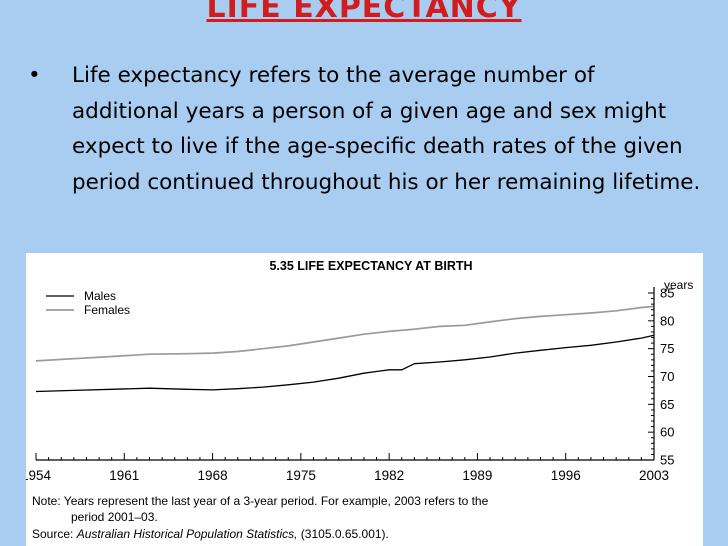  Describe the element at coordinates (477, 475) in the screenshot. I see `x-tick-label: 1989` at that location.